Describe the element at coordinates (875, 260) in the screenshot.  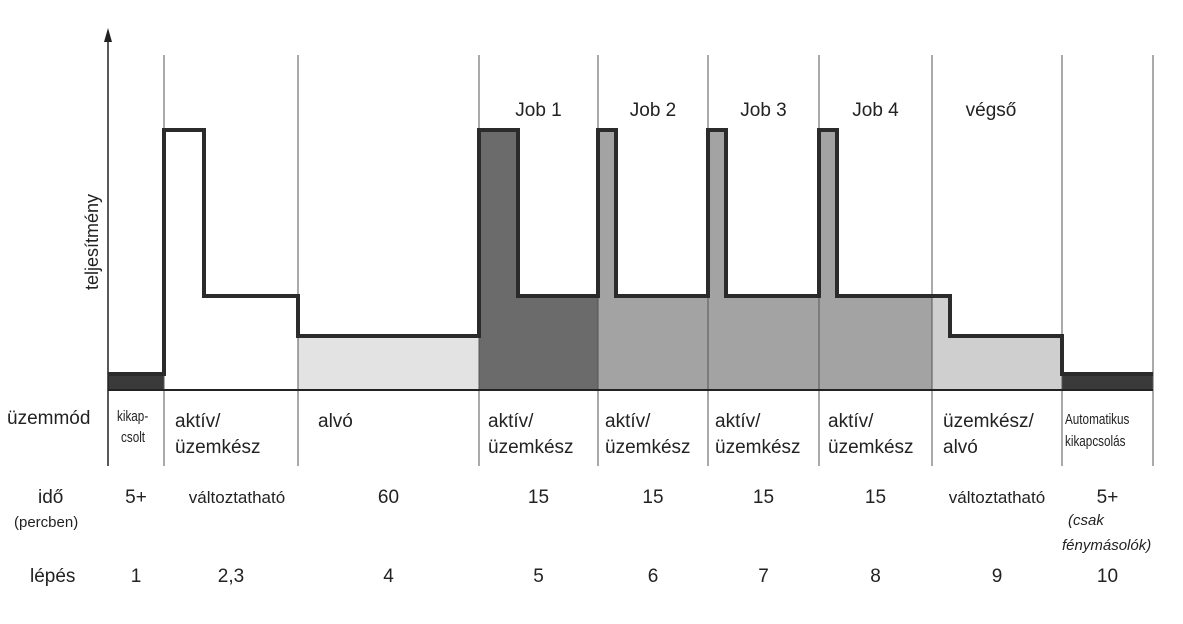
I see `job4-area` at that location.